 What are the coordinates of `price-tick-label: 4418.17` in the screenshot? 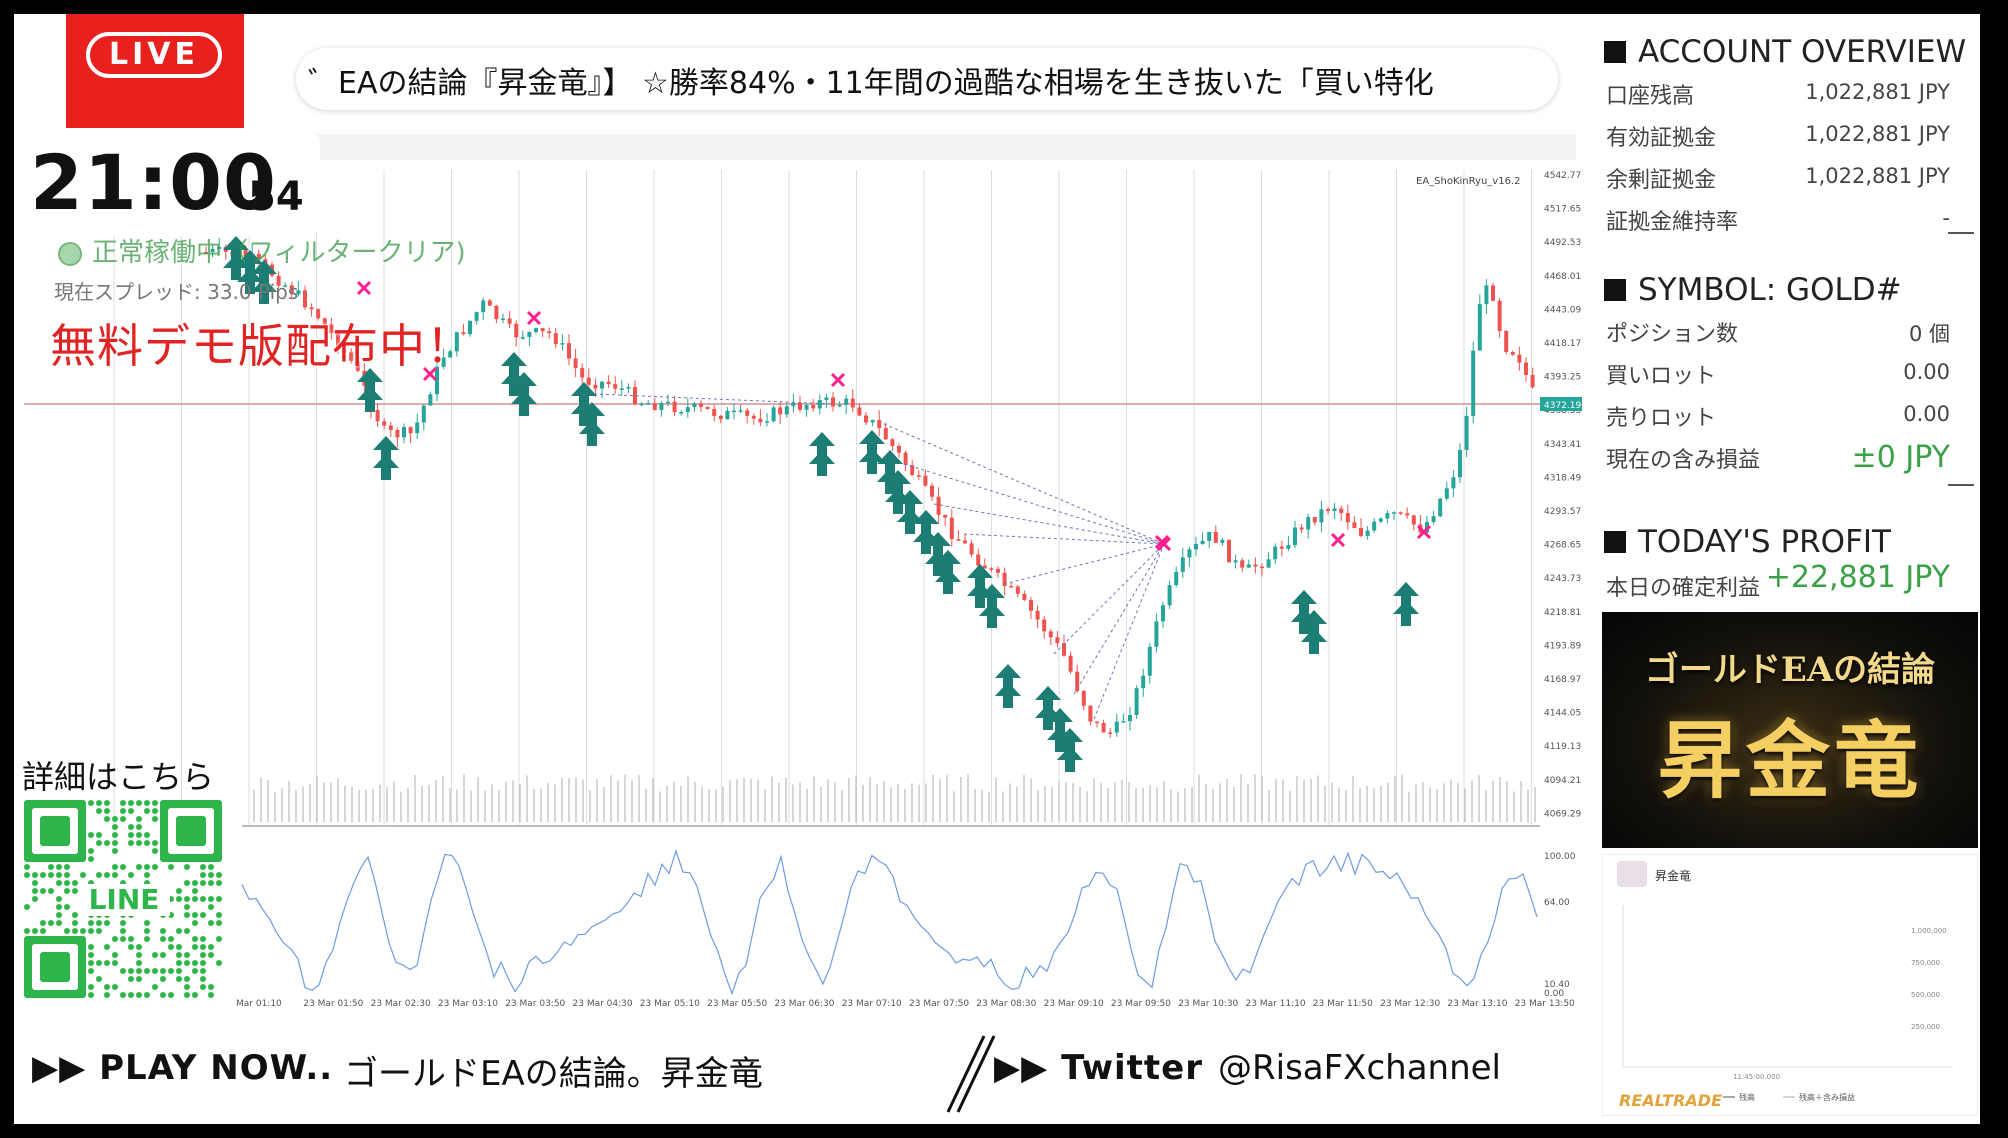 It's located at (1562, 344).